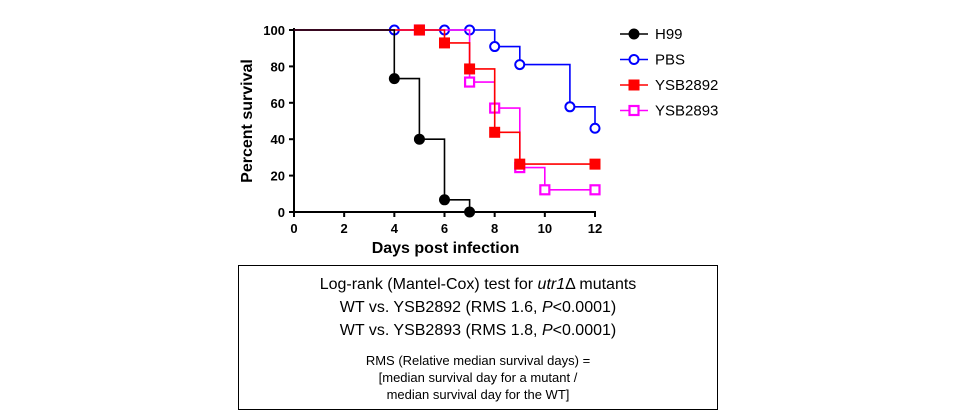  I want to click on rms-note-line: [median survival day for a mutant /, so click(478, 377).